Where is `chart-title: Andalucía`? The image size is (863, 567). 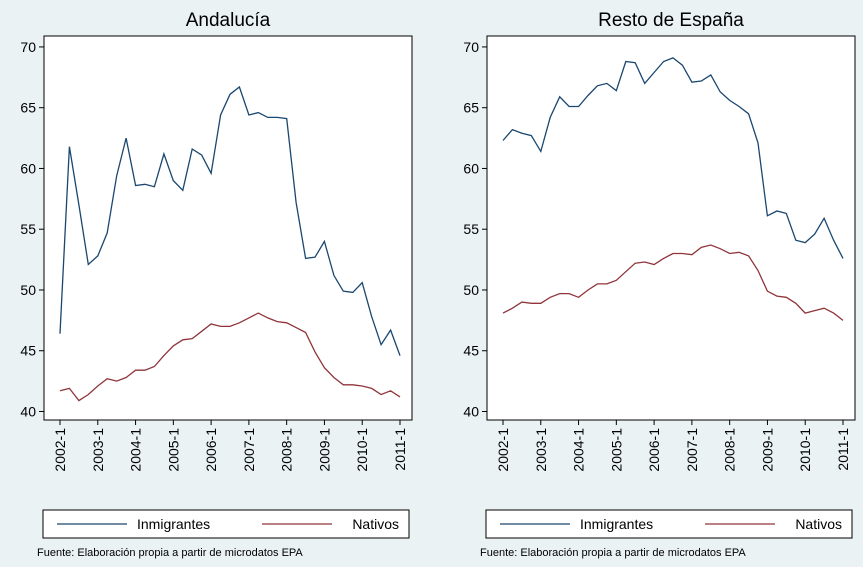 chart-title: Andalucía is located at coordinates (228, 20).